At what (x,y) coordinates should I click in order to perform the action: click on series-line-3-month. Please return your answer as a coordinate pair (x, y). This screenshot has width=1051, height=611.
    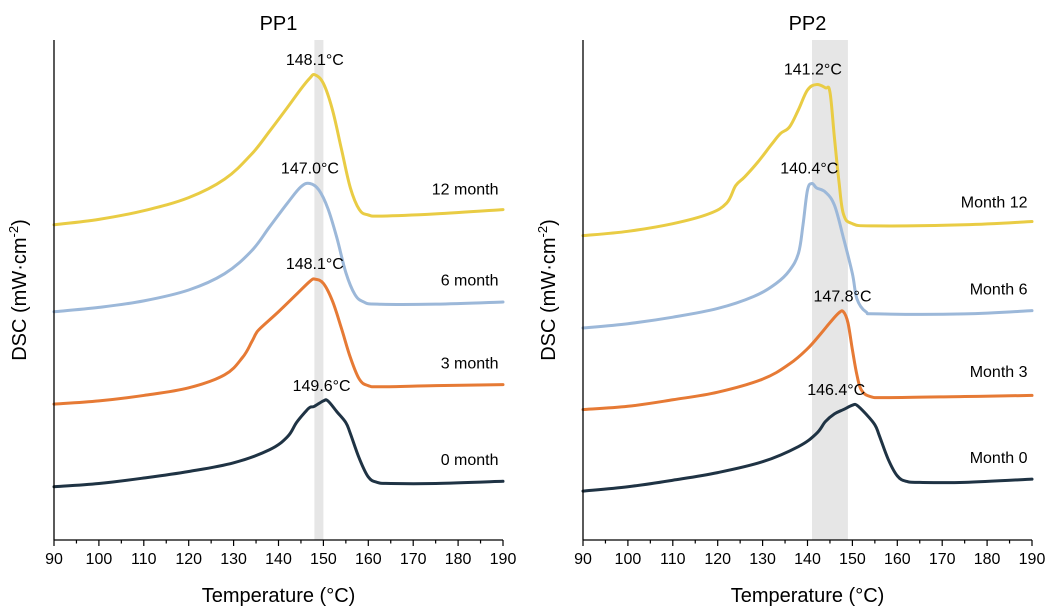
    Looking at the image, I should click on (278, 341).